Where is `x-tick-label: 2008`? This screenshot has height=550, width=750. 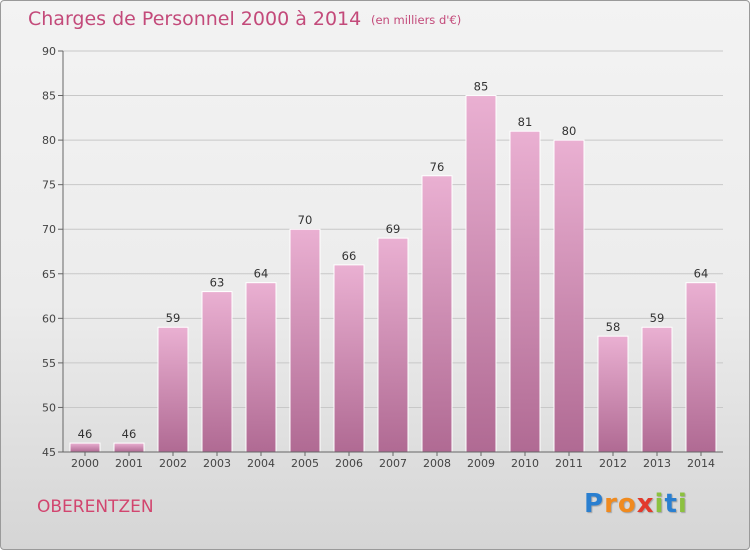
x-tick-label: 2008 is located at coordinates (437, 463).